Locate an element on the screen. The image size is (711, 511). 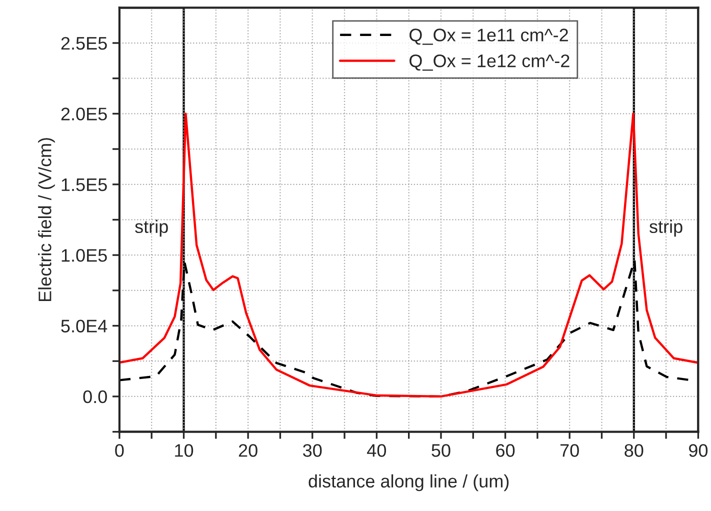
x-tick-label: 10 is located at coordinates (184, 450).